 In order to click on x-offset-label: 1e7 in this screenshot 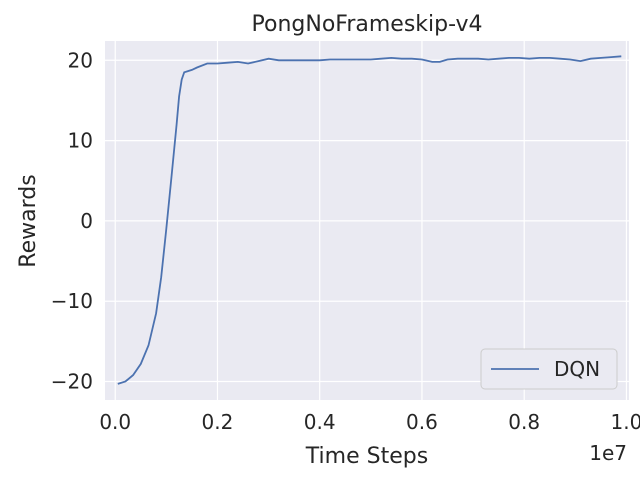, I will do `click(608, 453)`.